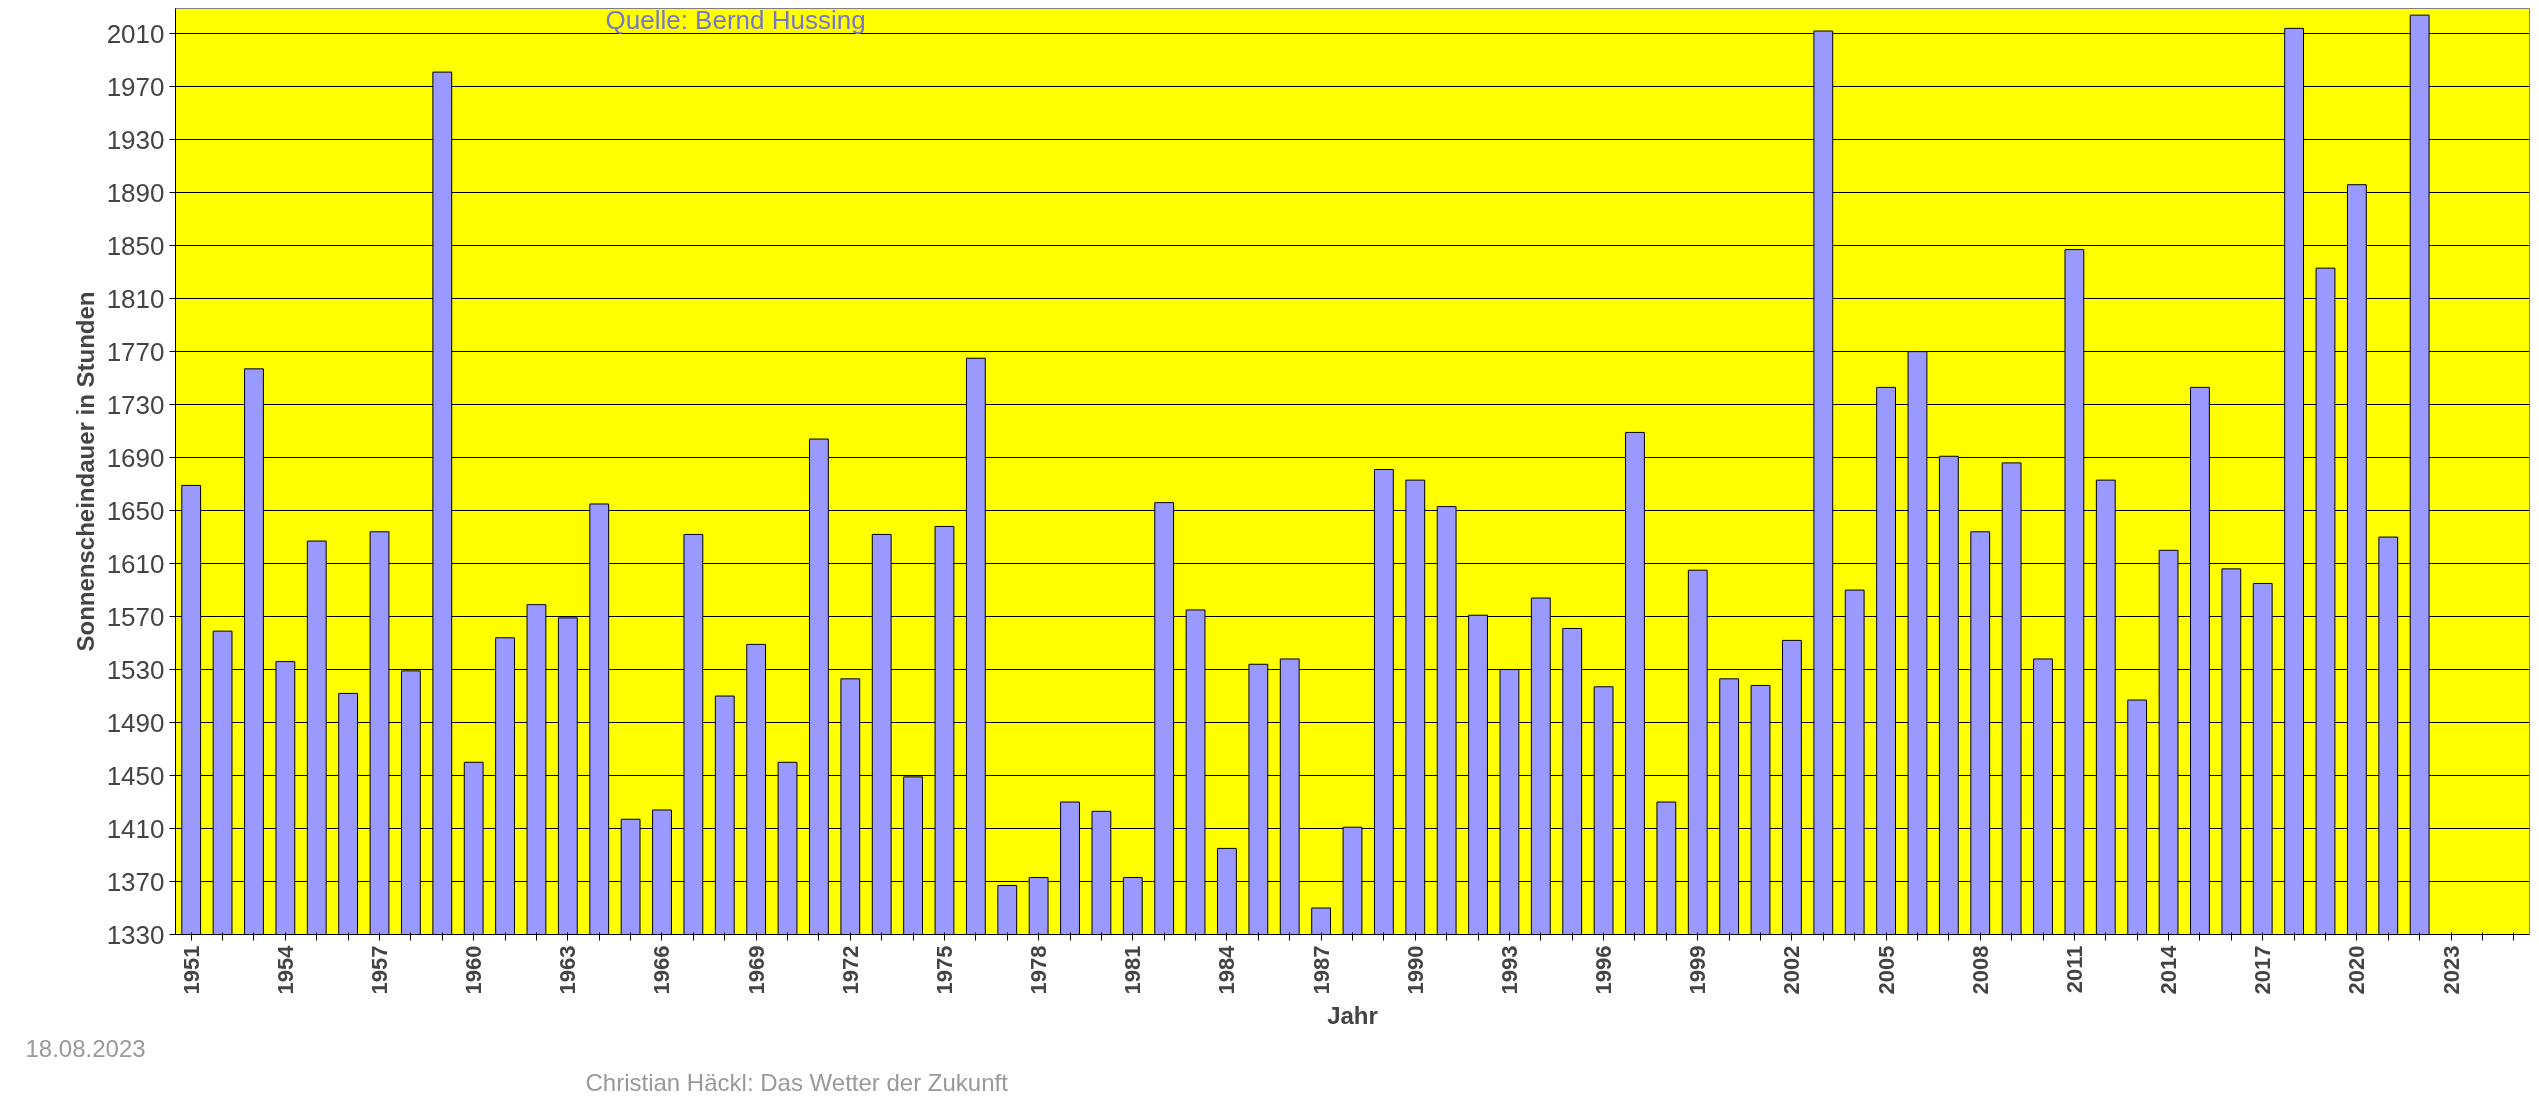 Image resolution: width=2539 pixels, height=1108 pixels. I want to click on x-tick-label: 2011, so click(2074, 969).